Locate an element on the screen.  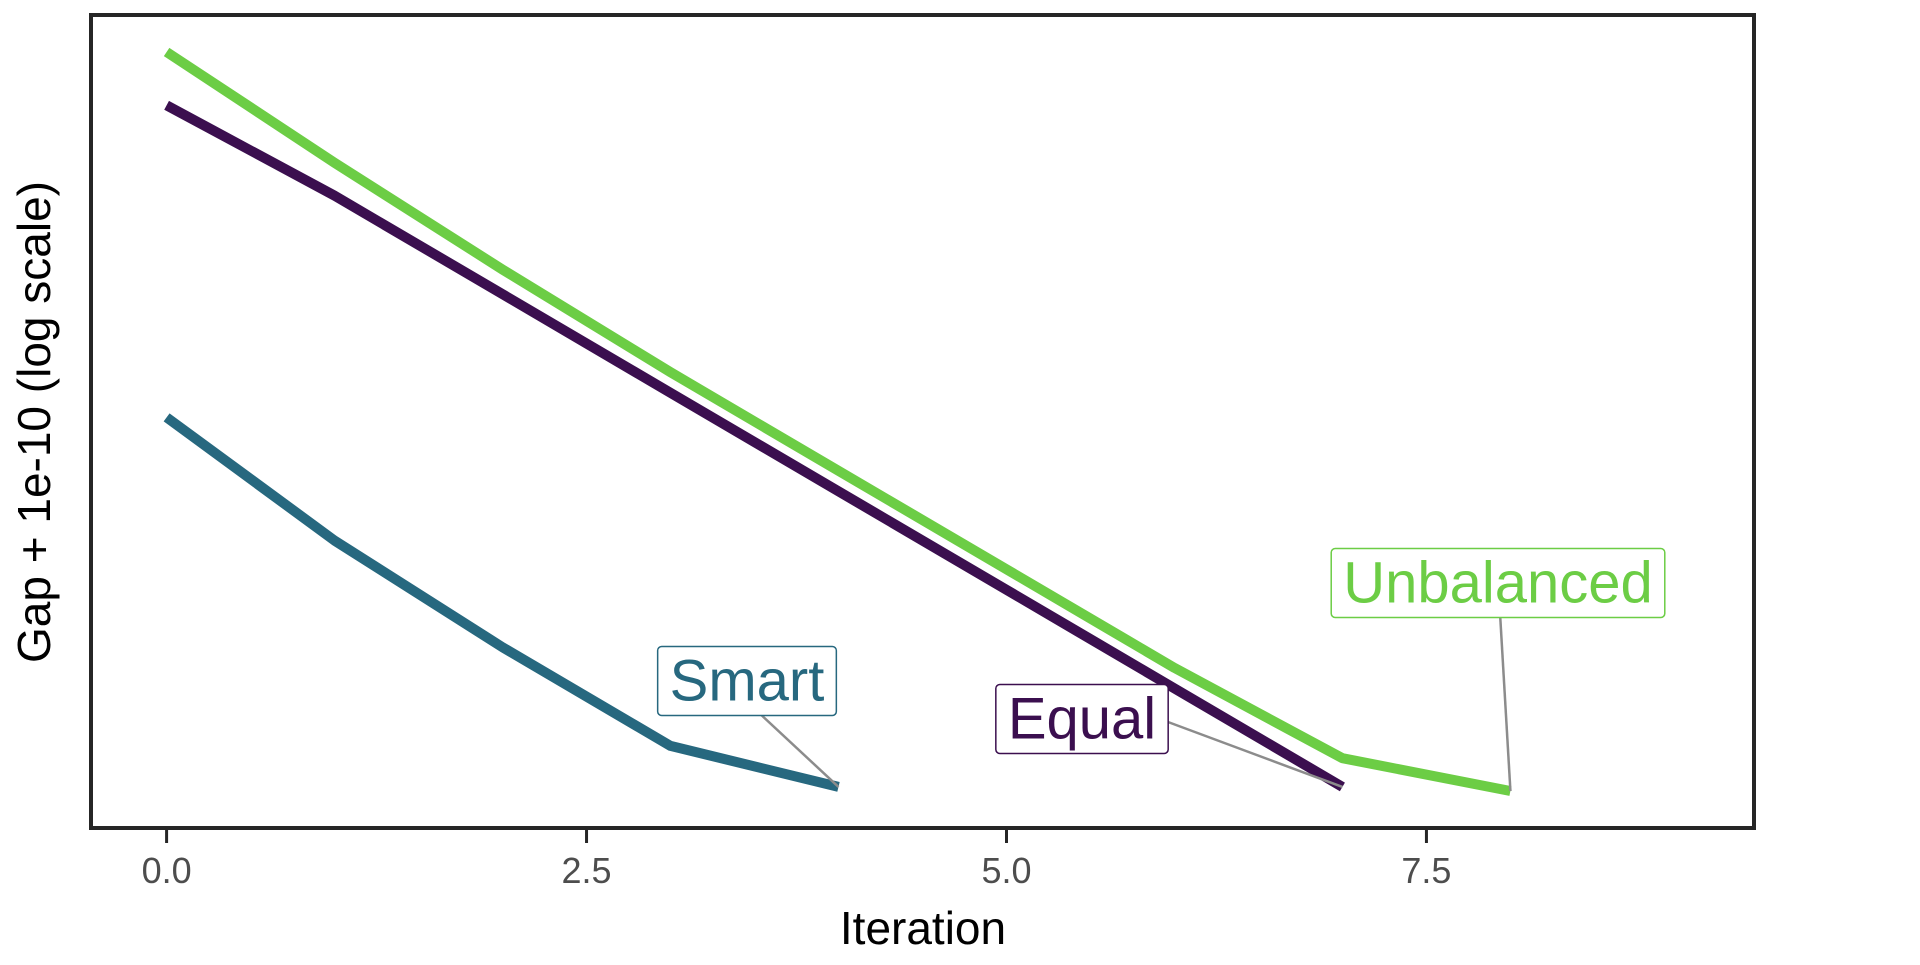
annotation-layer: Unbalanced Equal Smart is located at coordinates (1161, 669).